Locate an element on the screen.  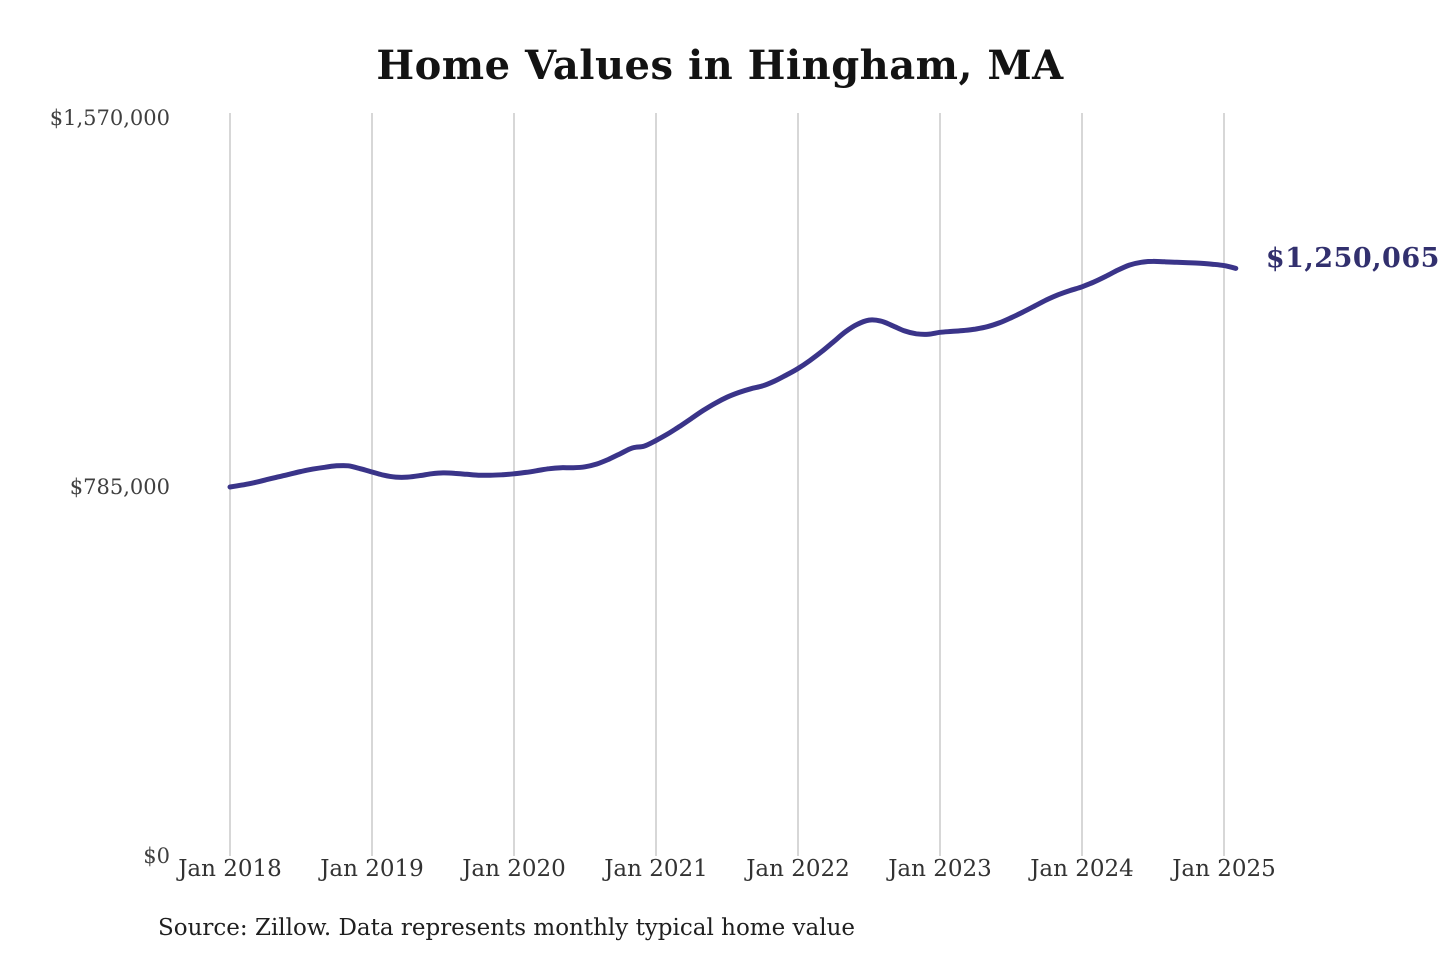
x-axis-tick-label: Jan 2024 is located at coordinates (1082, 869).